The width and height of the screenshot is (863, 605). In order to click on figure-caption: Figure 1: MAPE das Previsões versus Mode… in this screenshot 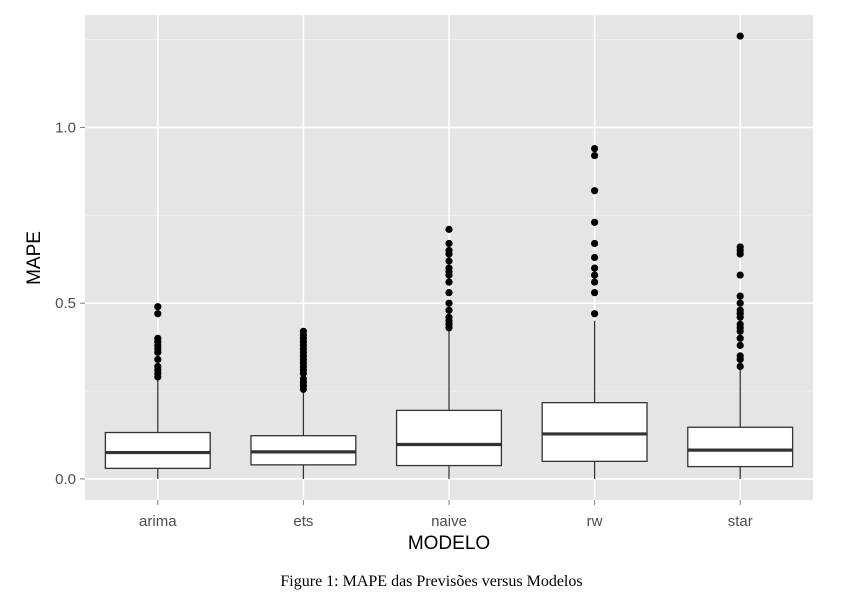, I will do `click(431, 581)`.